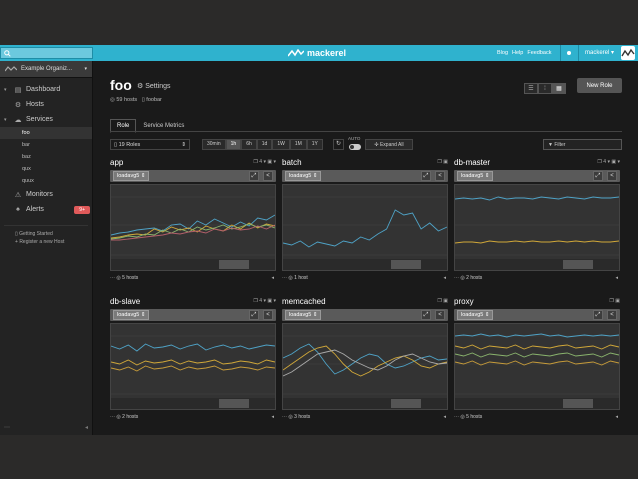 The width and height of the screenshot is (638, 479). I want to click on avatar, so click(628, 53).